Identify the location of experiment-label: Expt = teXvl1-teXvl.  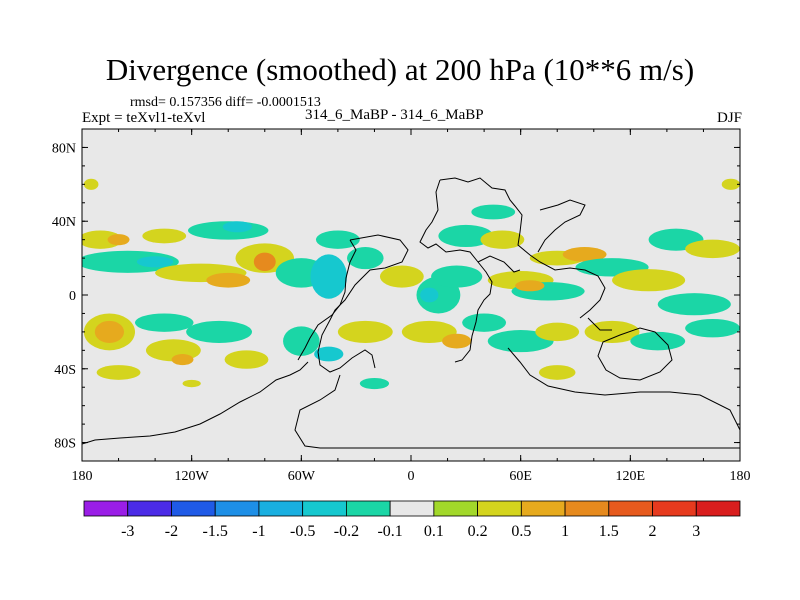
(144, 118).